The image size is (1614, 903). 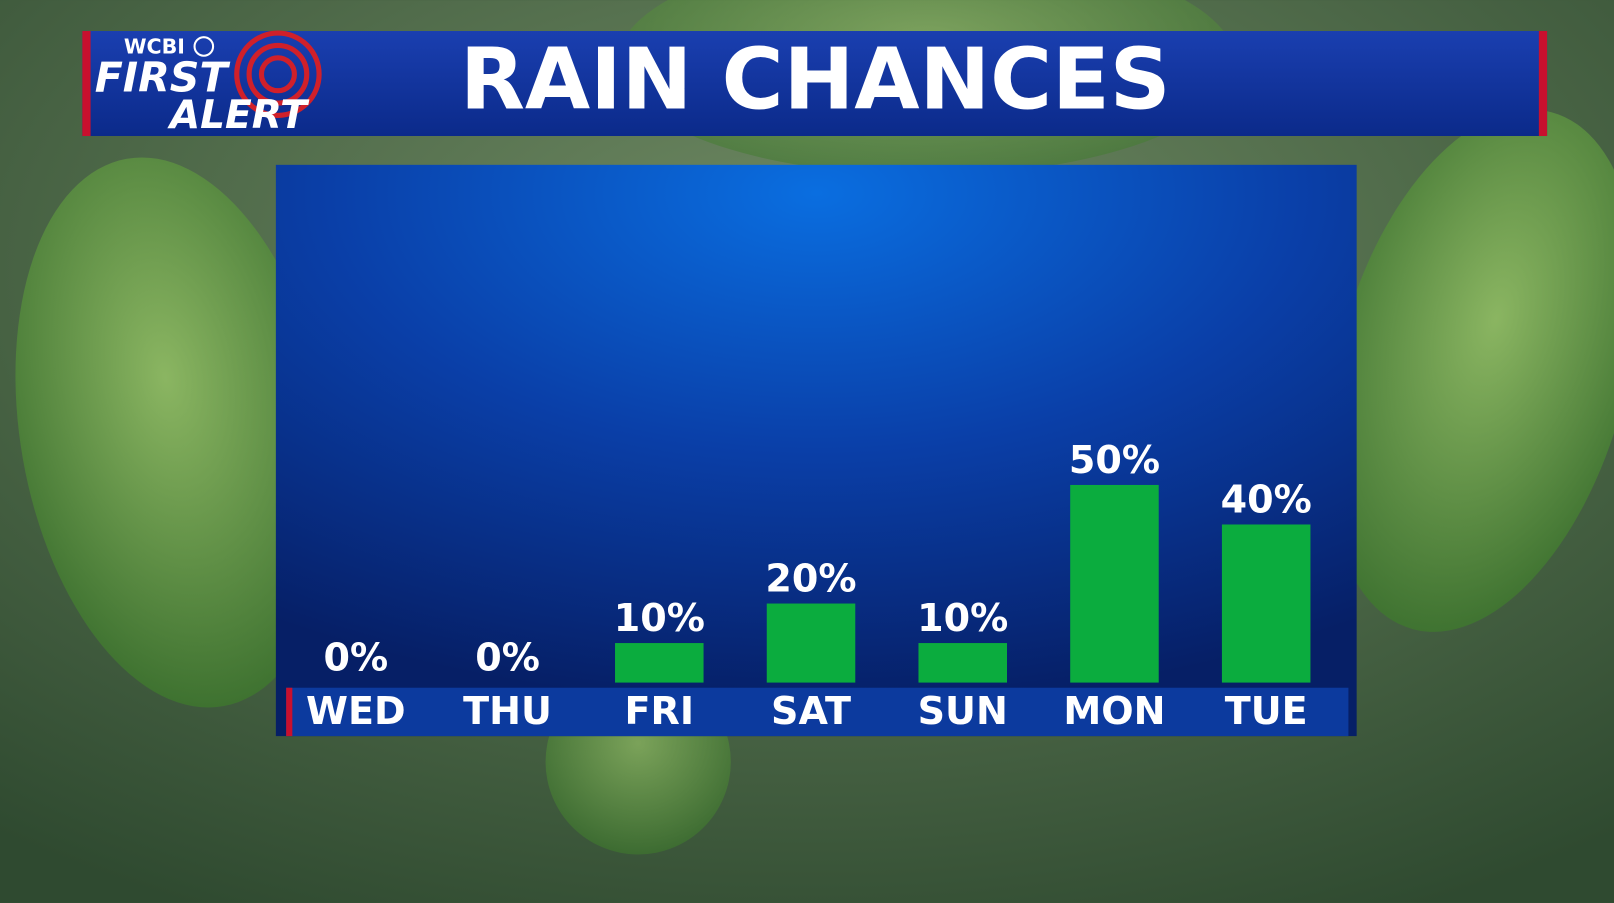 What do you see at coordinates (507, 711) in the screenshot?
I see `x-tick-label: THU` at bounding box center [507, 711].